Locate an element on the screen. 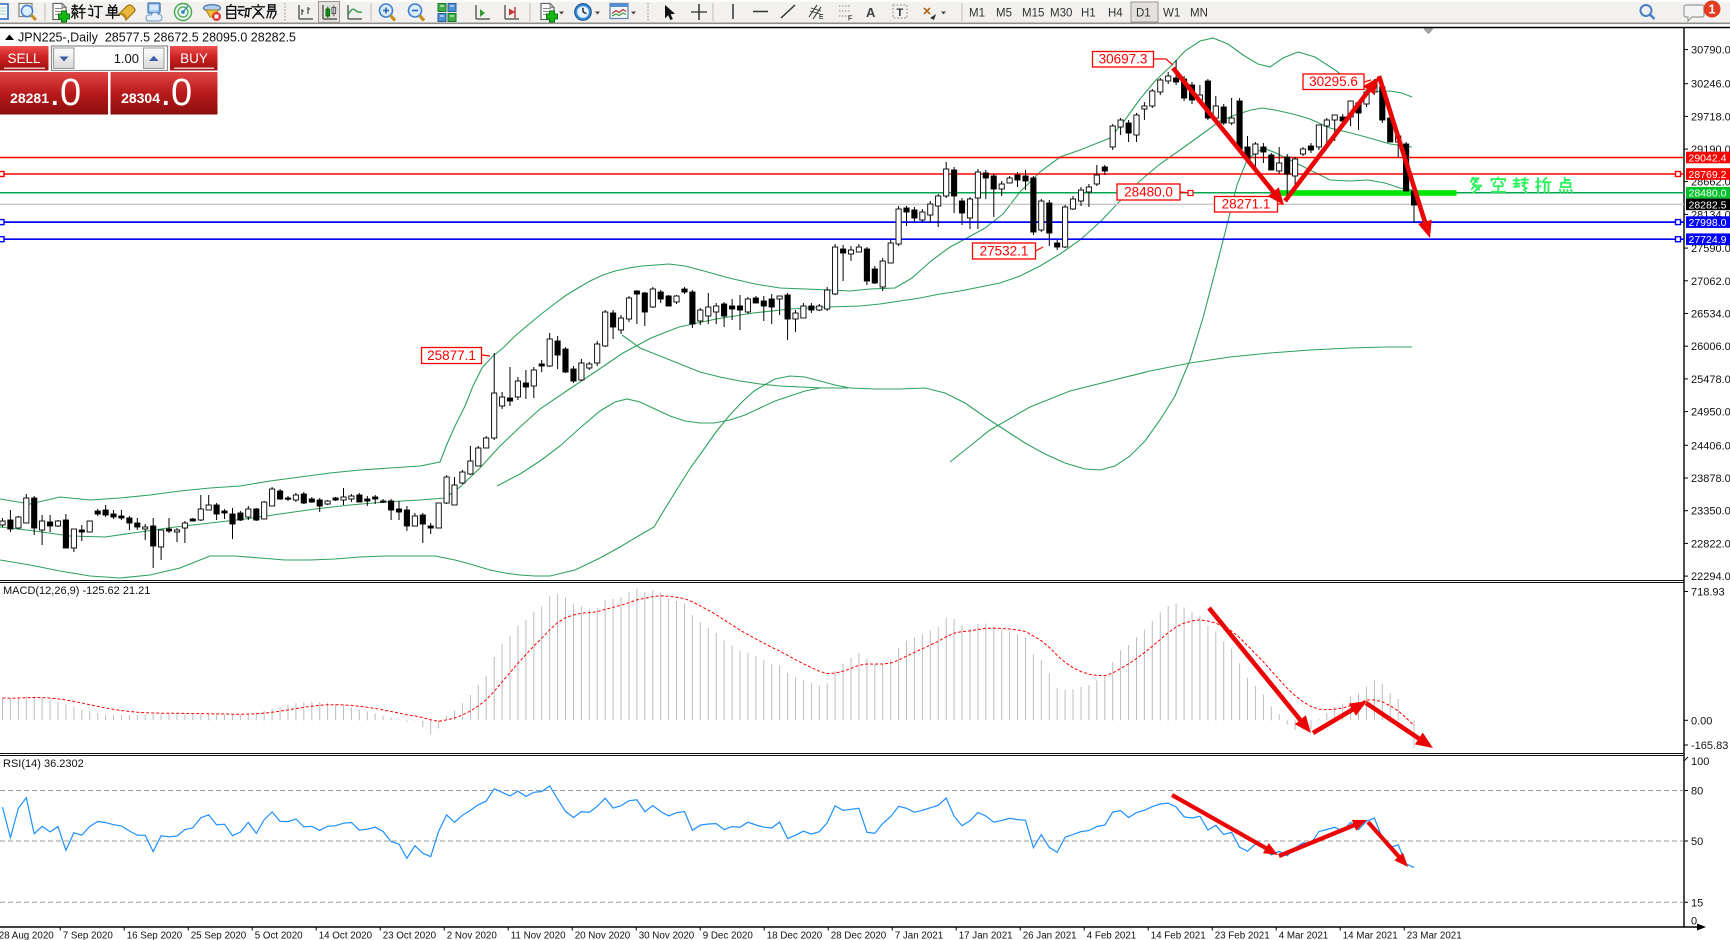 The image size is (1730, 940). svg-text: 14 Oct 2020 is located at coordinates (346, 935).